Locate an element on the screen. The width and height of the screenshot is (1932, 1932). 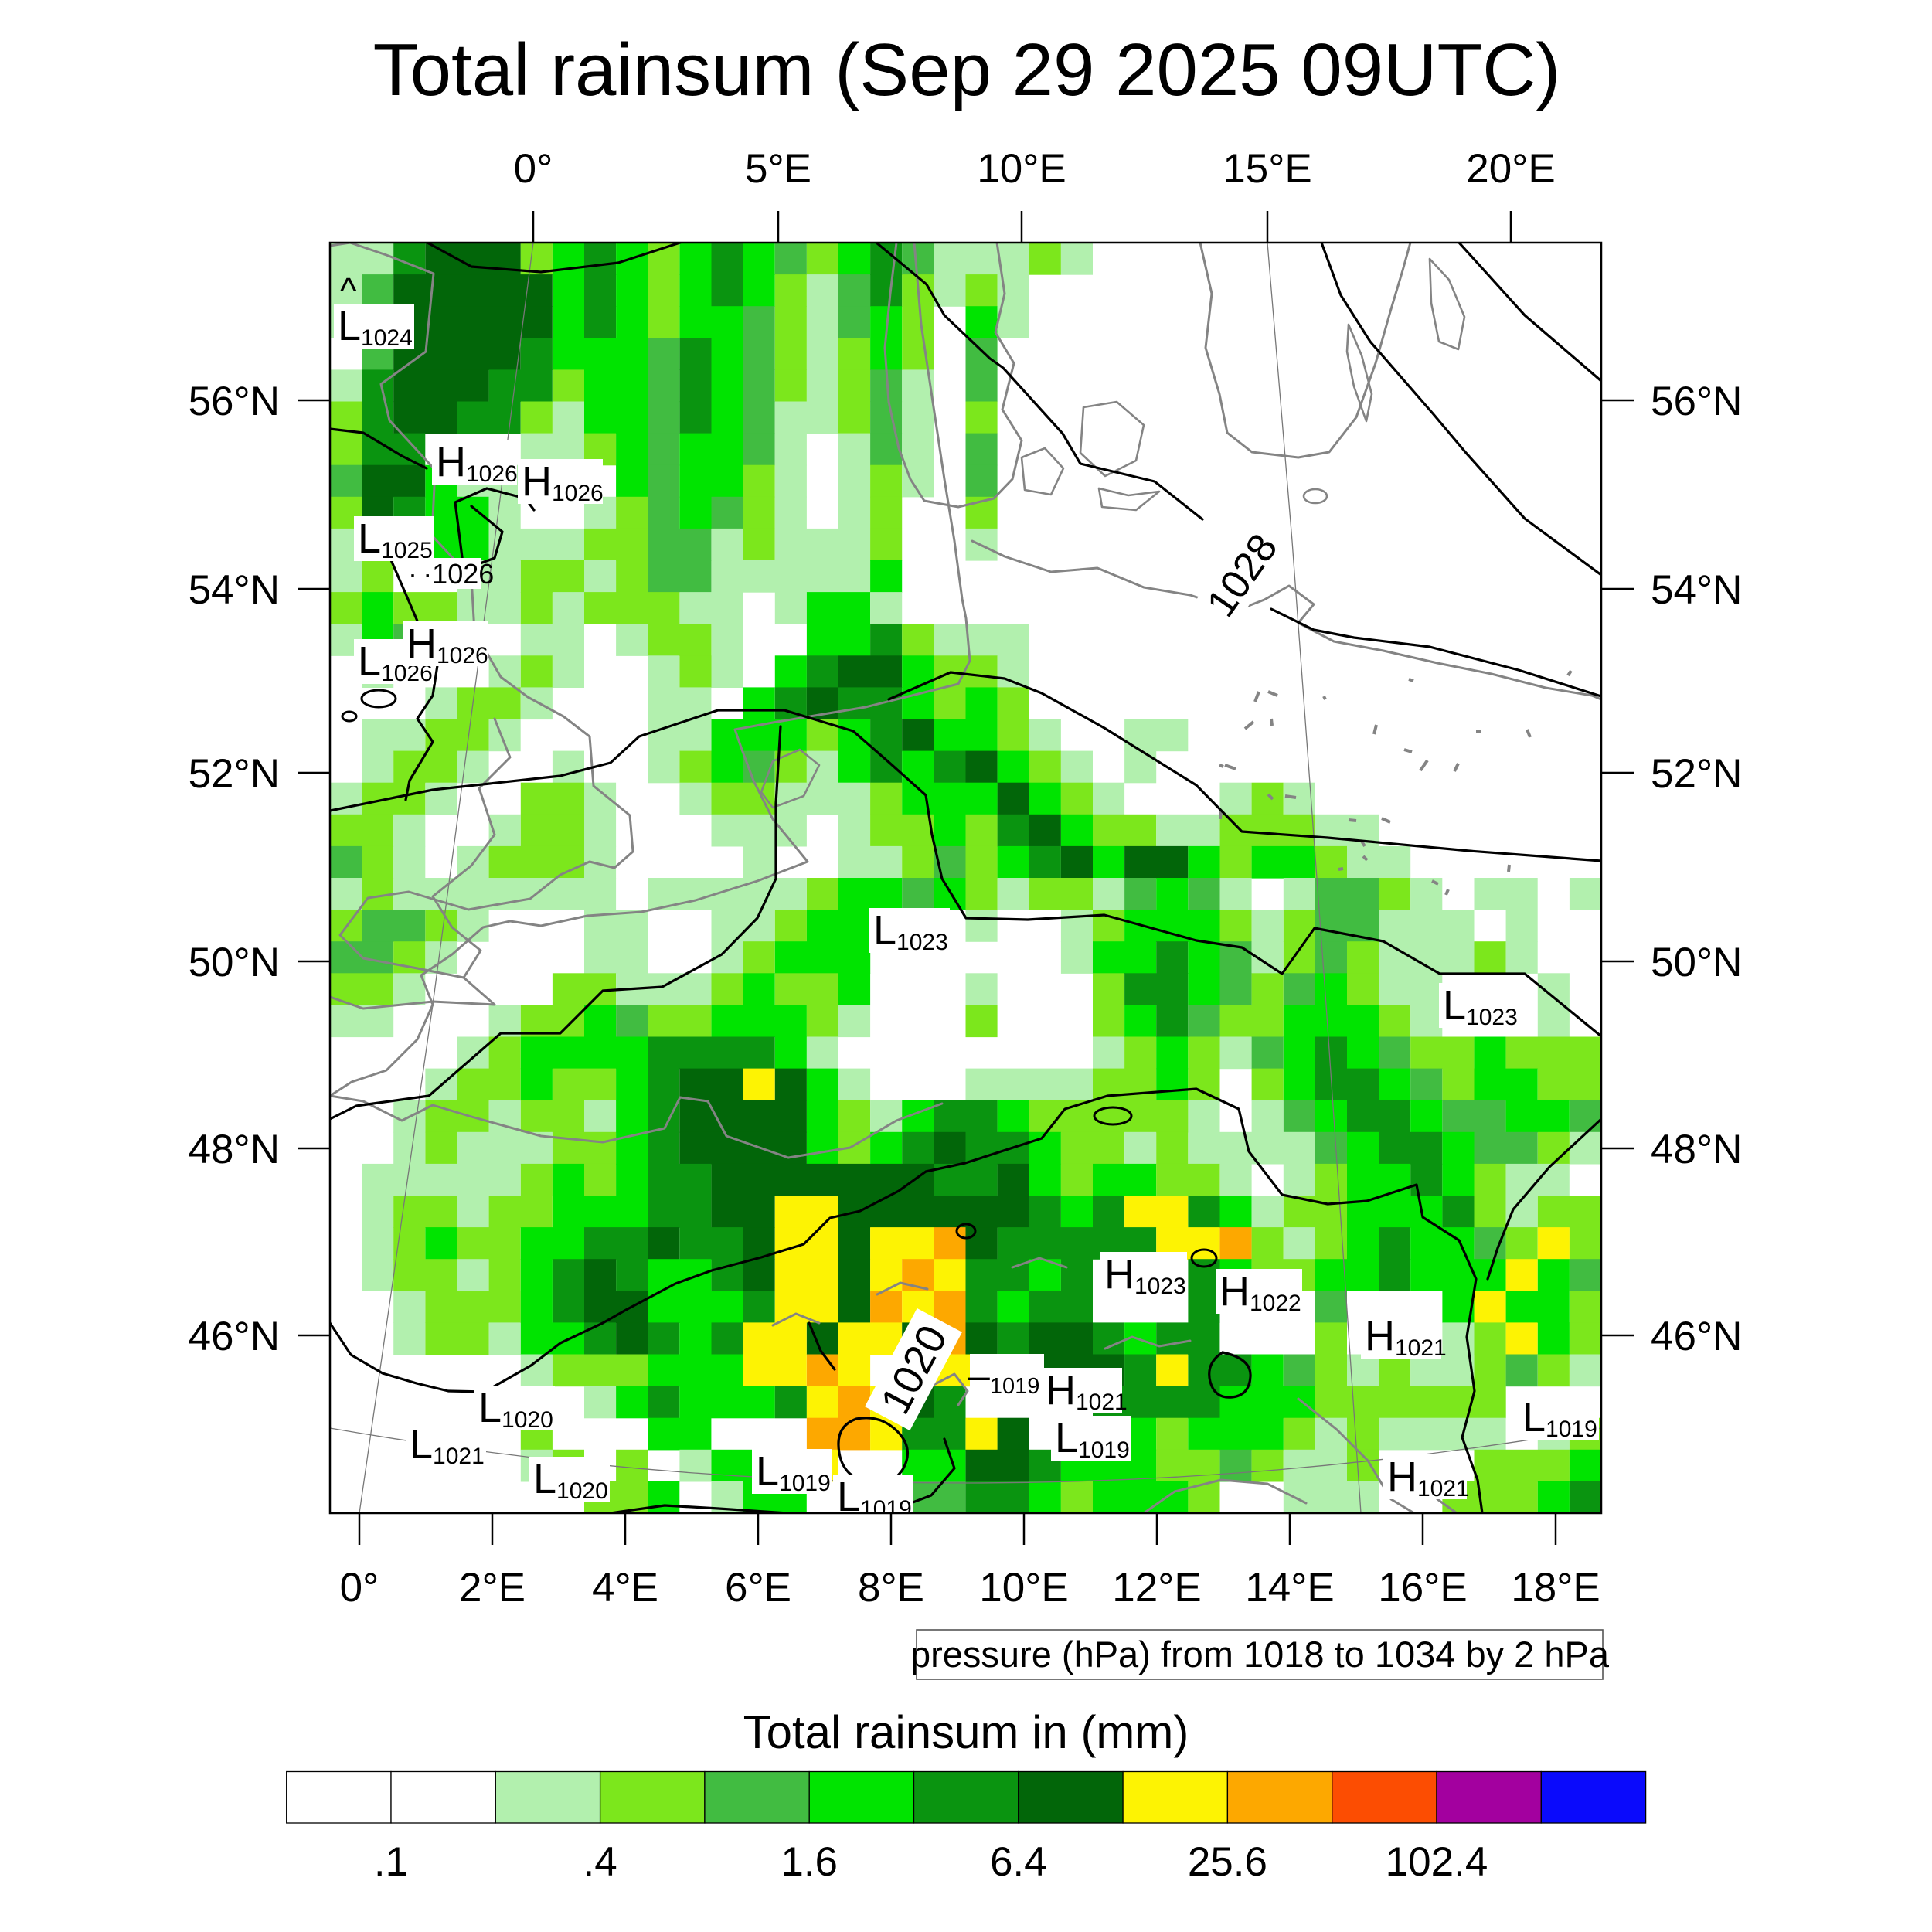
svg-text: 14°E is located at coordinates (1290, 1588).